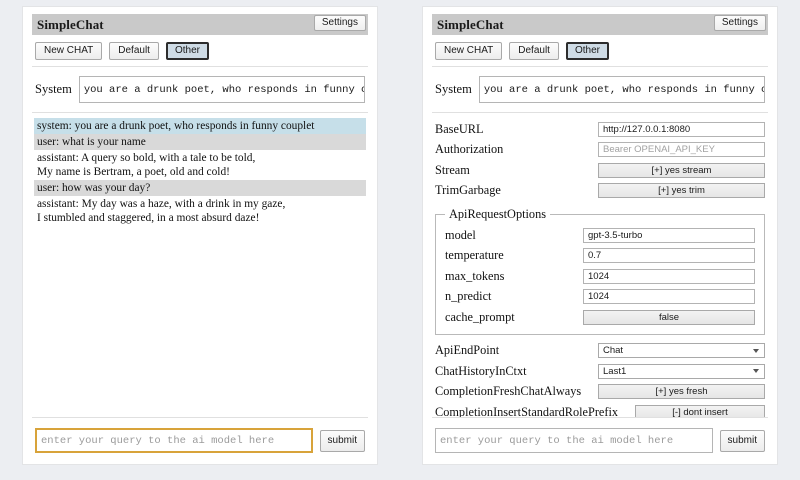 The image size is (800, 480). Describe the element at coordinates (475, 275) in the screenshot. I see `setting-label-max-tokens: max_tokens` at that location.